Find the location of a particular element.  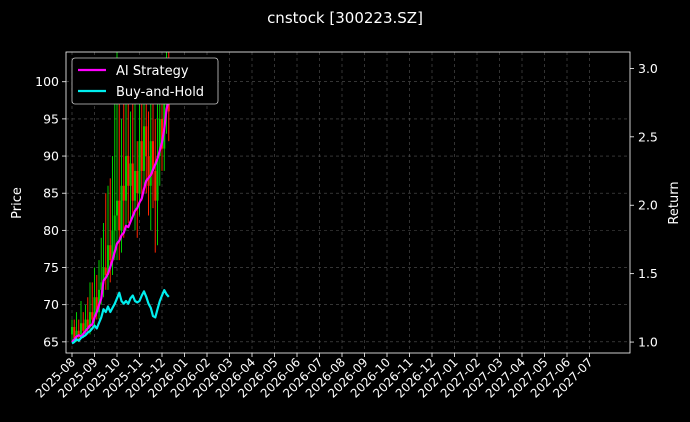

y-tick-label: 70 is located at coordinates (51, 304).